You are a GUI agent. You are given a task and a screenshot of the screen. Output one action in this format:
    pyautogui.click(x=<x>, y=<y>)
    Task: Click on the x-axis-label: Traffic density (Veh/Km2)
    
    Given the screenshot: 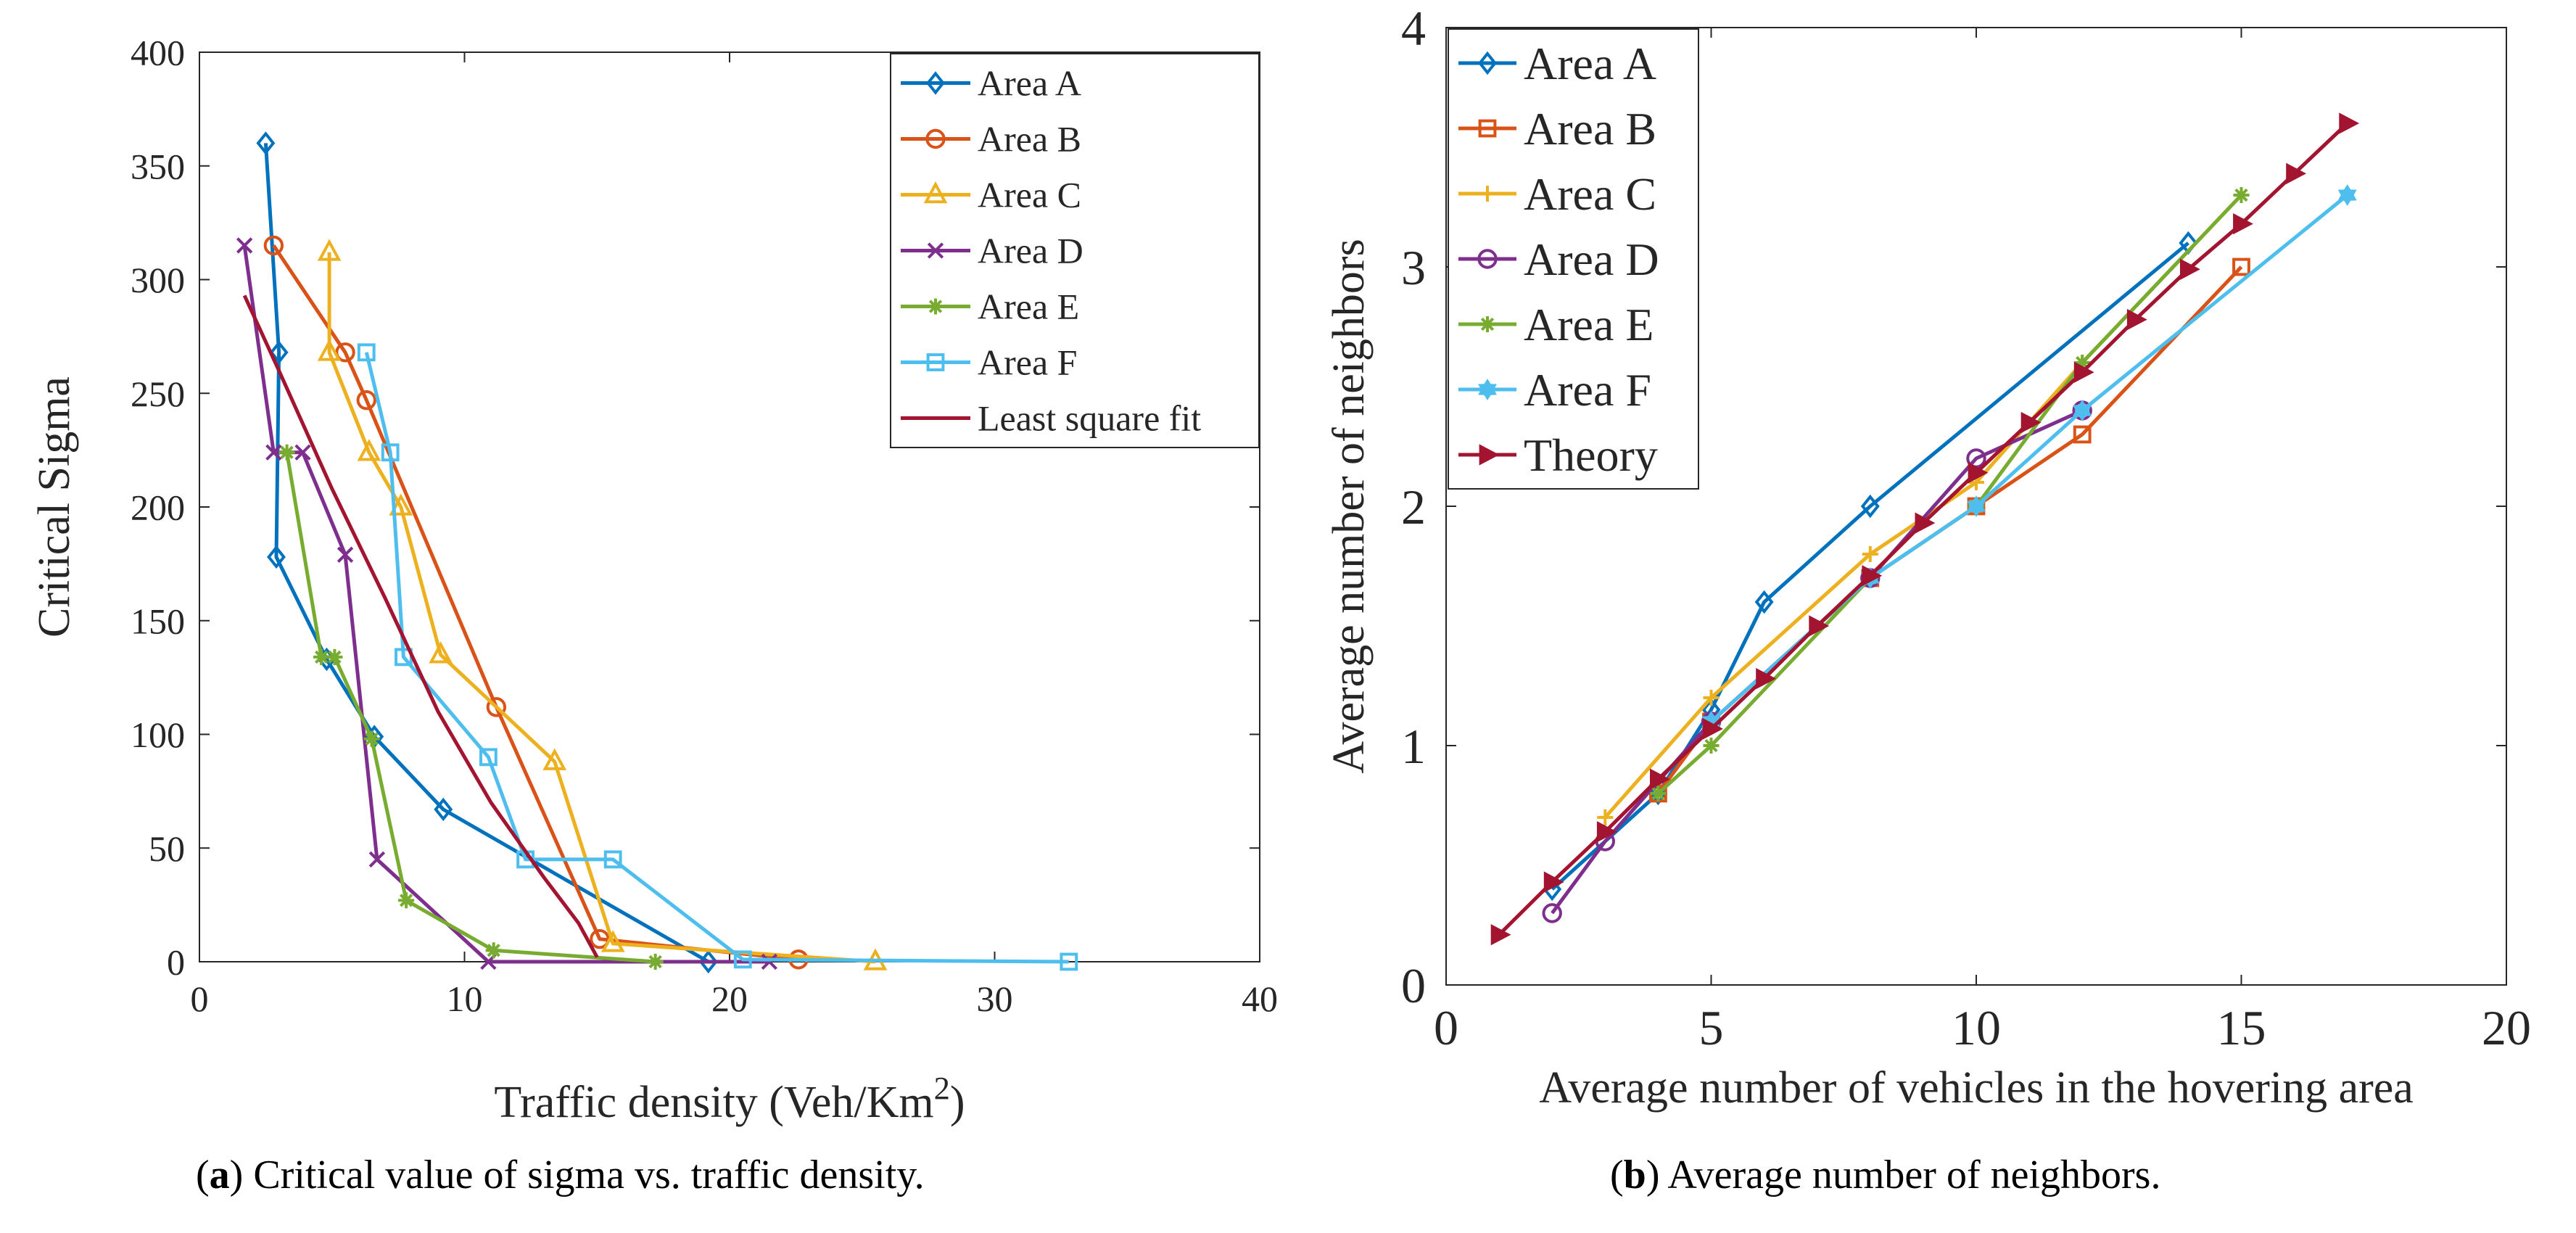 What is the action you would take?
    pyautogui.click(x=729, y=1098)
    